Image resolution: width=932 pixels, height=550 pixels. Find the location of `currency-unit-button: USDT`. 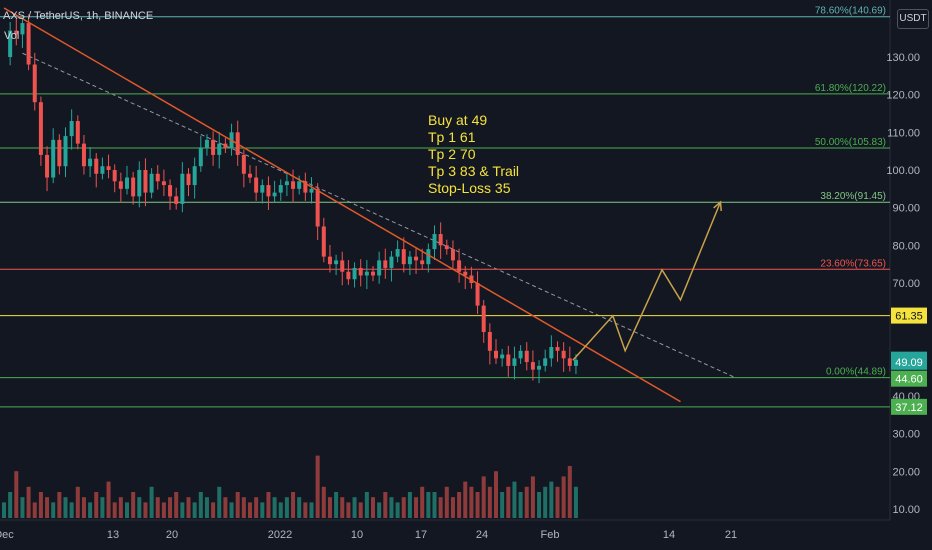

currency-unit-button: USDT is located at coordinates (913, 19).